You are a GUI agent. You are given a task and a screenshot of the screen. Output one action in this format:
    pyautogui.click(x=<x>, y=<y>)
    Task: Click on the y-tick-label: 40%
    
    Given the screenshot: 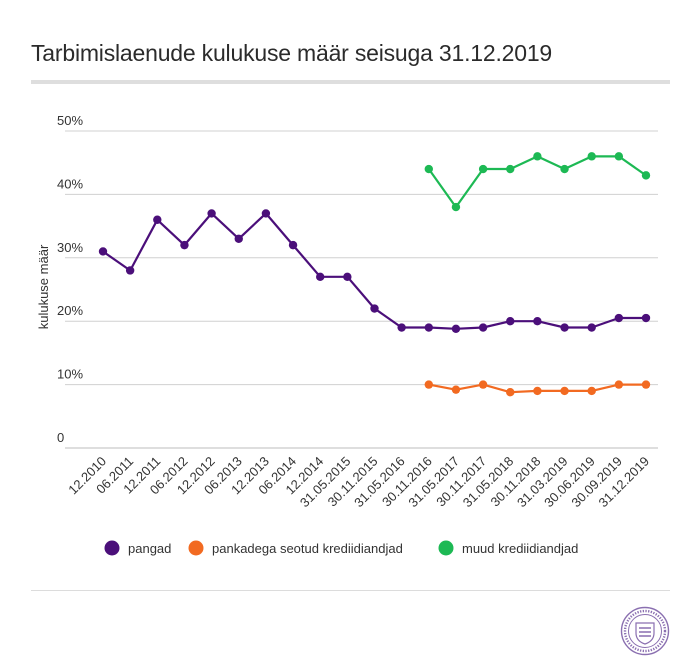 What is the action you would take?
    pyautogui.click(x=70, y=183)
    